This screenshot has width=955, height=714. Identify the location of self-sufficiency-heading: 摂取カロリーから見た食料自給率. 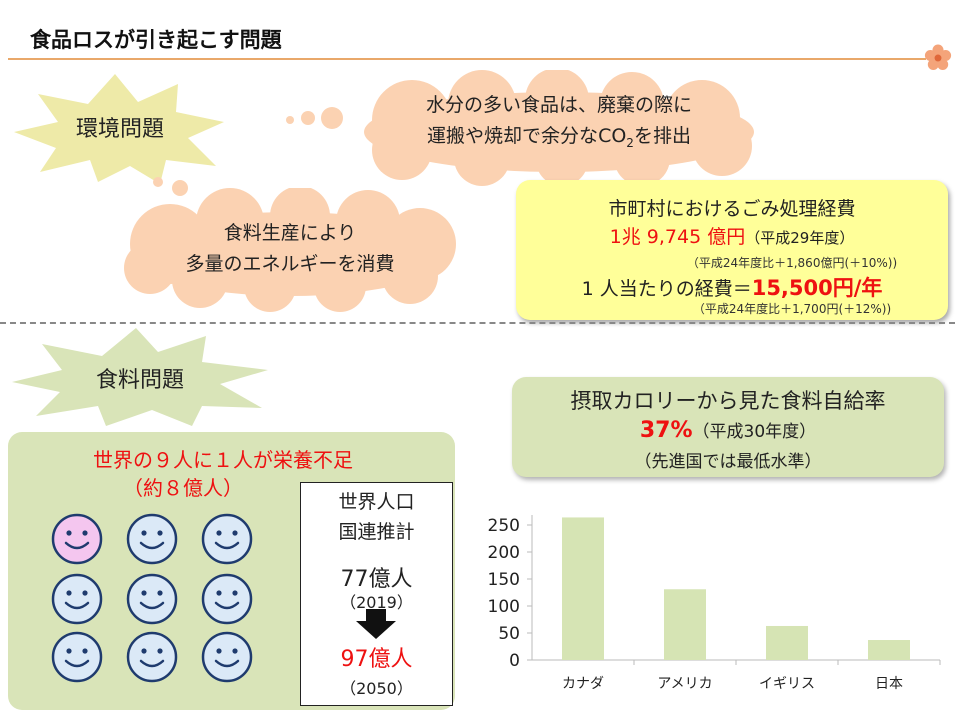
(728, 401).